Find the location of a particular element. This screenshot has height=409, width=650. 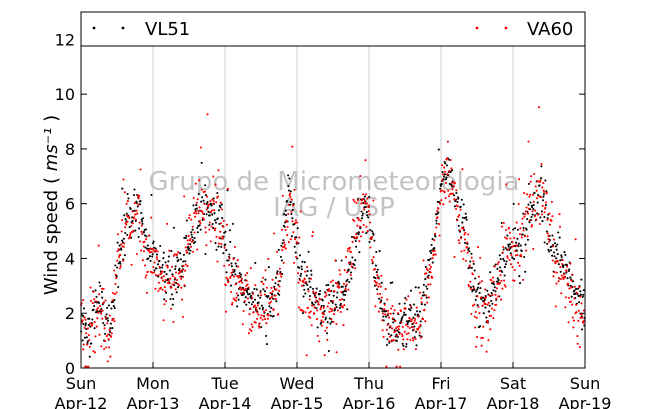

x-tick-label-date: Apr-15 is located at coordinates (297, 401).